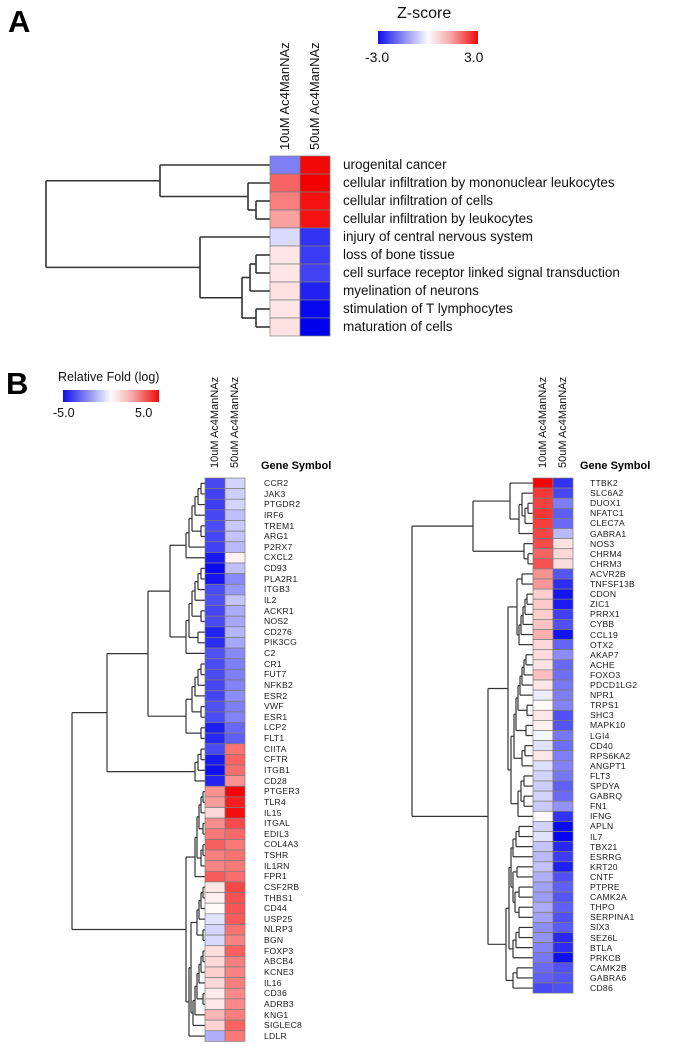 This screenshot has width=684, height=1046. I want to click on gene-label: CAMK2A, so click(608, 897).